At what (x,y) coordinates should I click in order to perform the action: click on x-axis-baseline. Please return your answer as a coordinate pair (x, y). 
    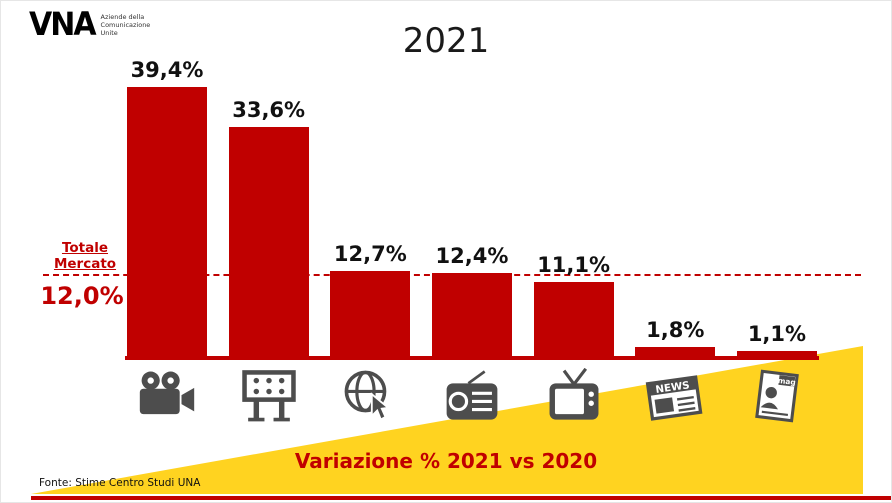
    Looking at the image, I should click on (472, 358).